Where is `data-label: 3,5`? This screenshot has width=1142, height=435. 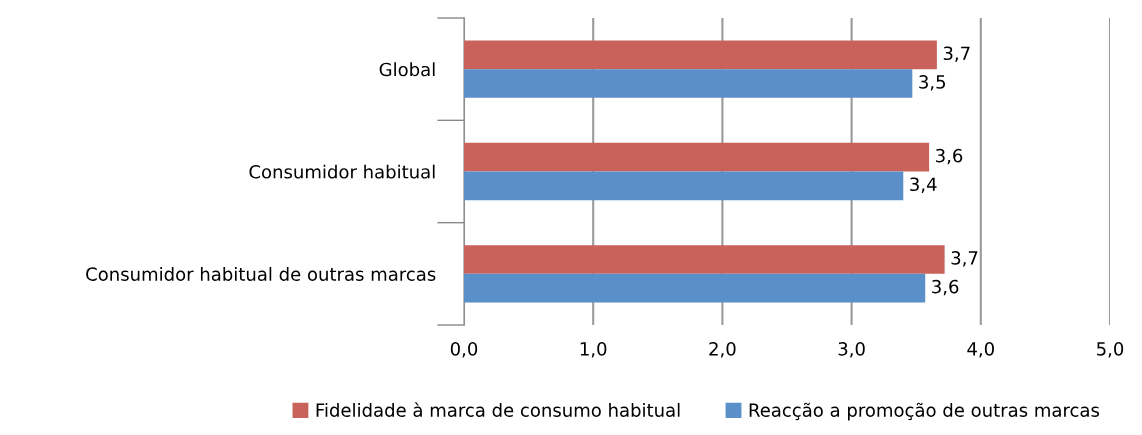
data-label: 3,5 is located at coordinates (932, 83).